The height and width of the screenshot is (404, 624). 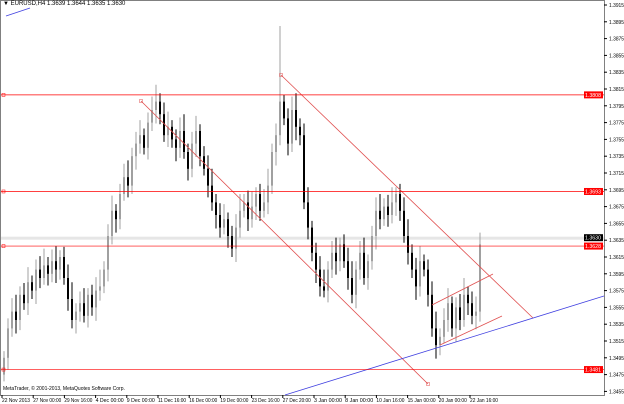 What do you see at coordinates (616, 124) in the screenshot?
I see `y-tick-label: 1.3775` at bounding box center [616, 124].